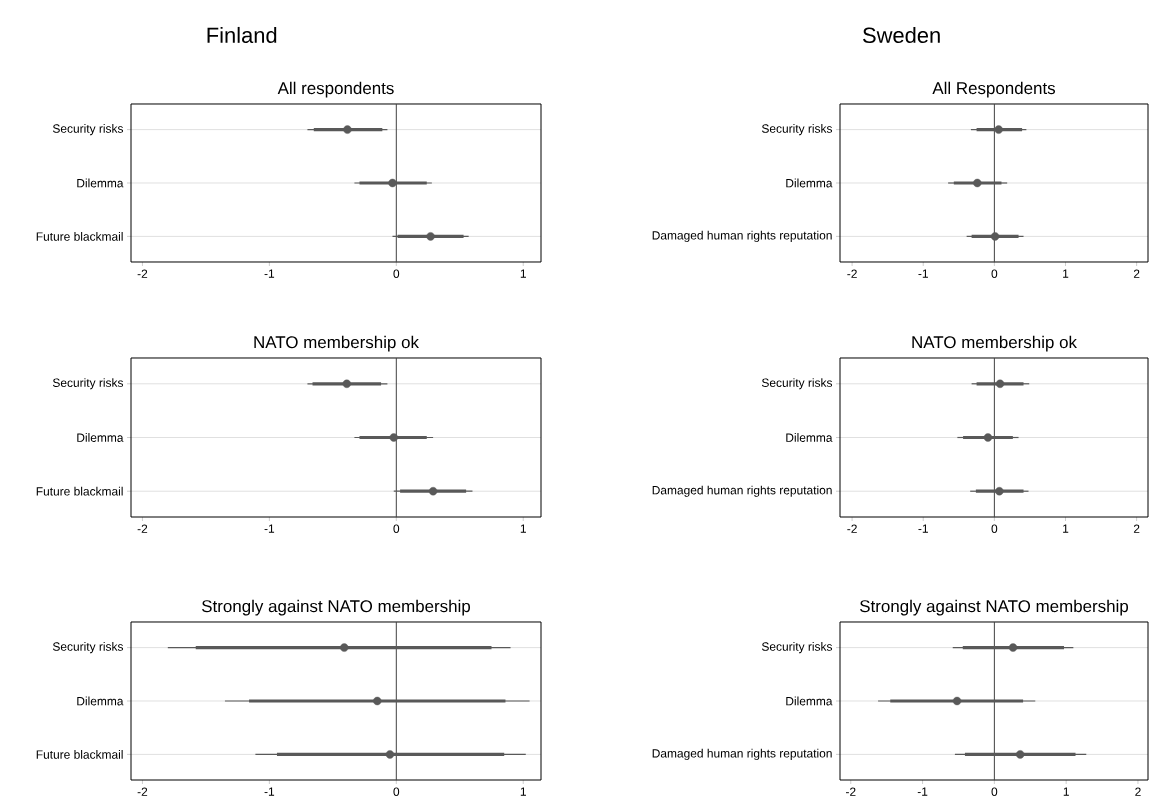  I want to click on chart-title: All respondents, so click(335, 89).